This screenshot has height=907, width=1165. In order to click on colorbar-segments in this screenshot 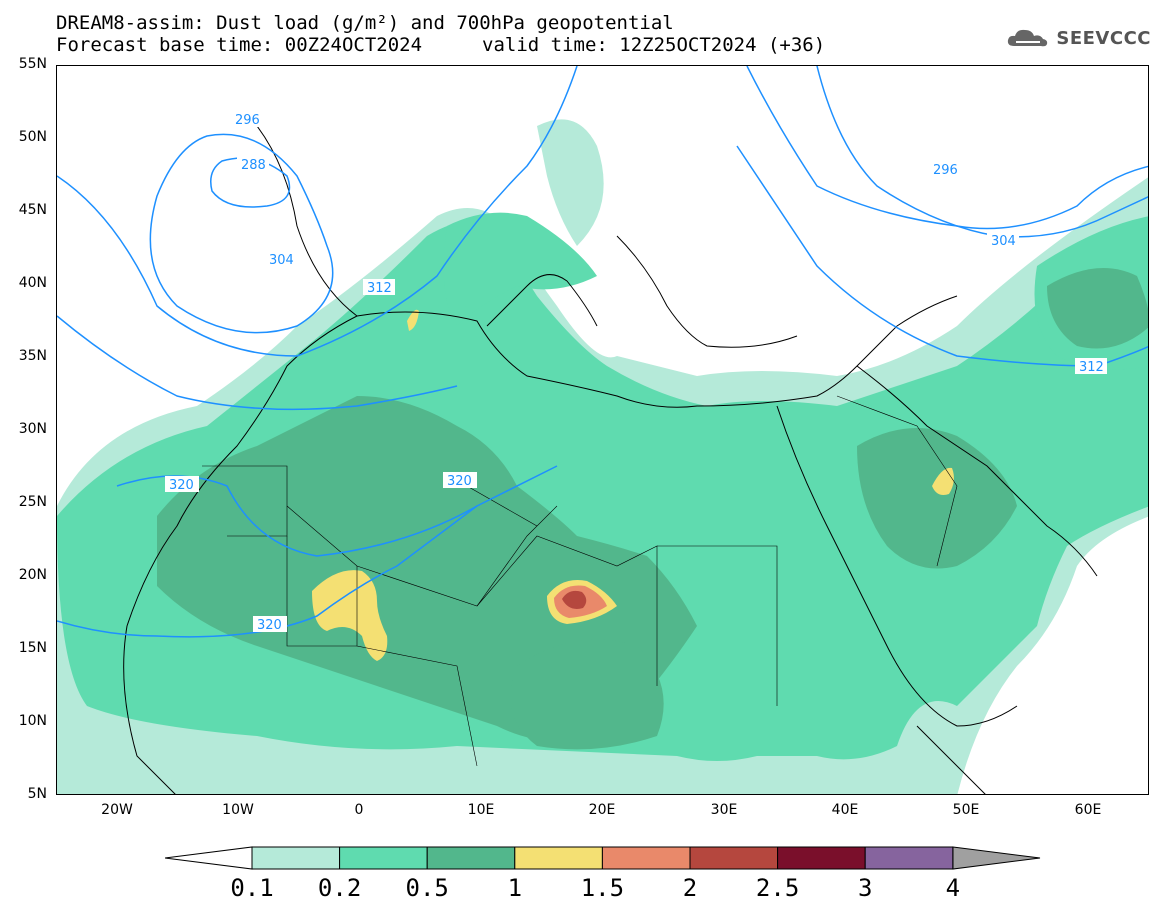, I will do `click(602, 858)`.